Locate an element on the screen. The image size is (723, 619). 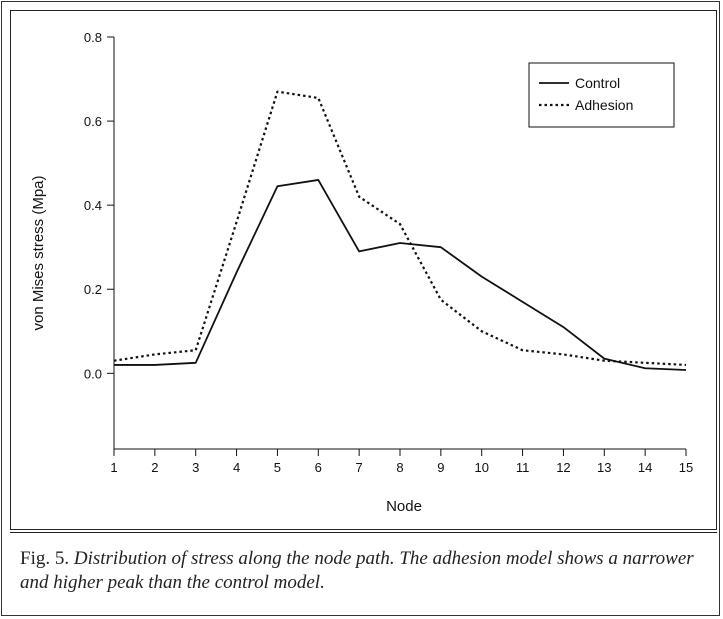
y-tick-label: 0.6 is located at coordinates (93, 121).